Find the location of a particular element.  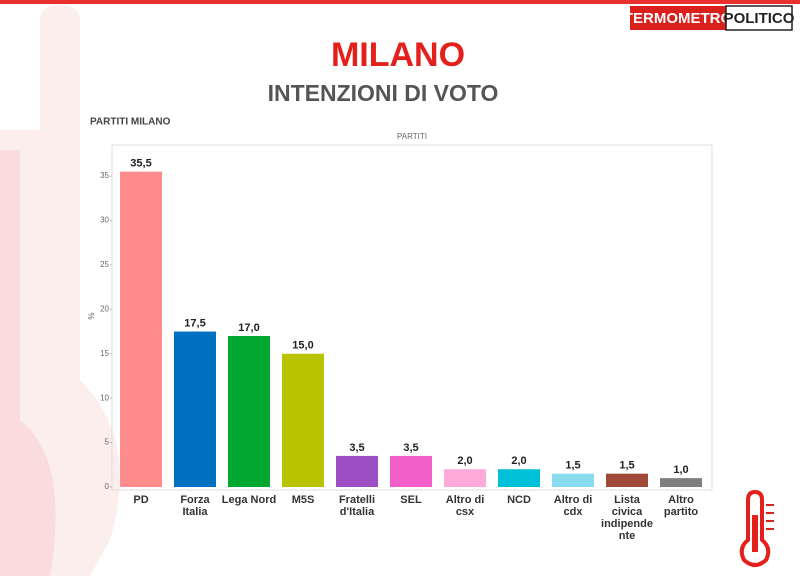

y-axis-label: % is located at coordinates (91, 315).